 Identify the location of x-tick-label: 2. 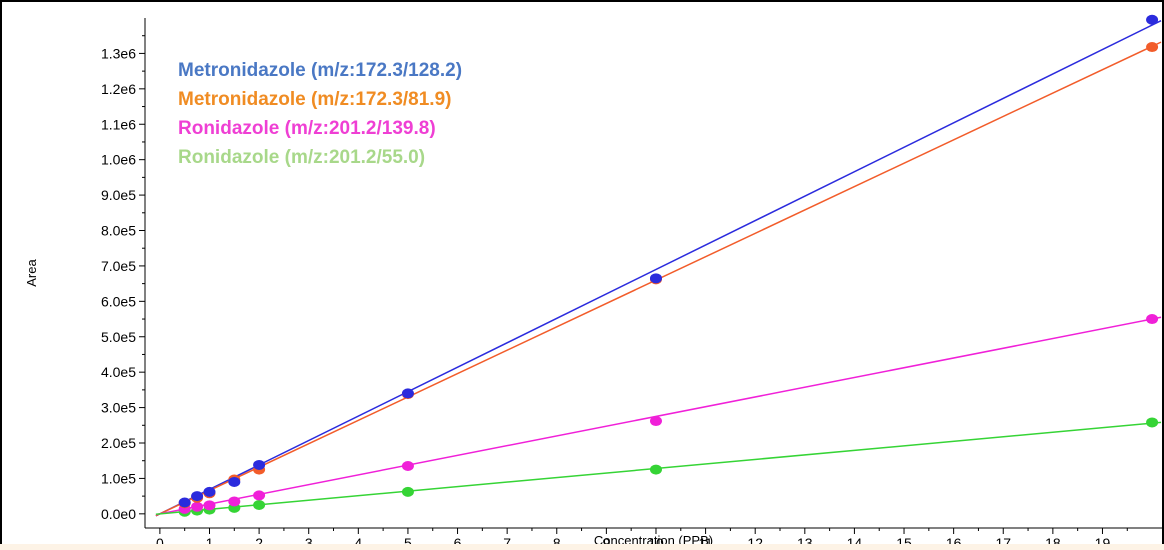
(259, 542).